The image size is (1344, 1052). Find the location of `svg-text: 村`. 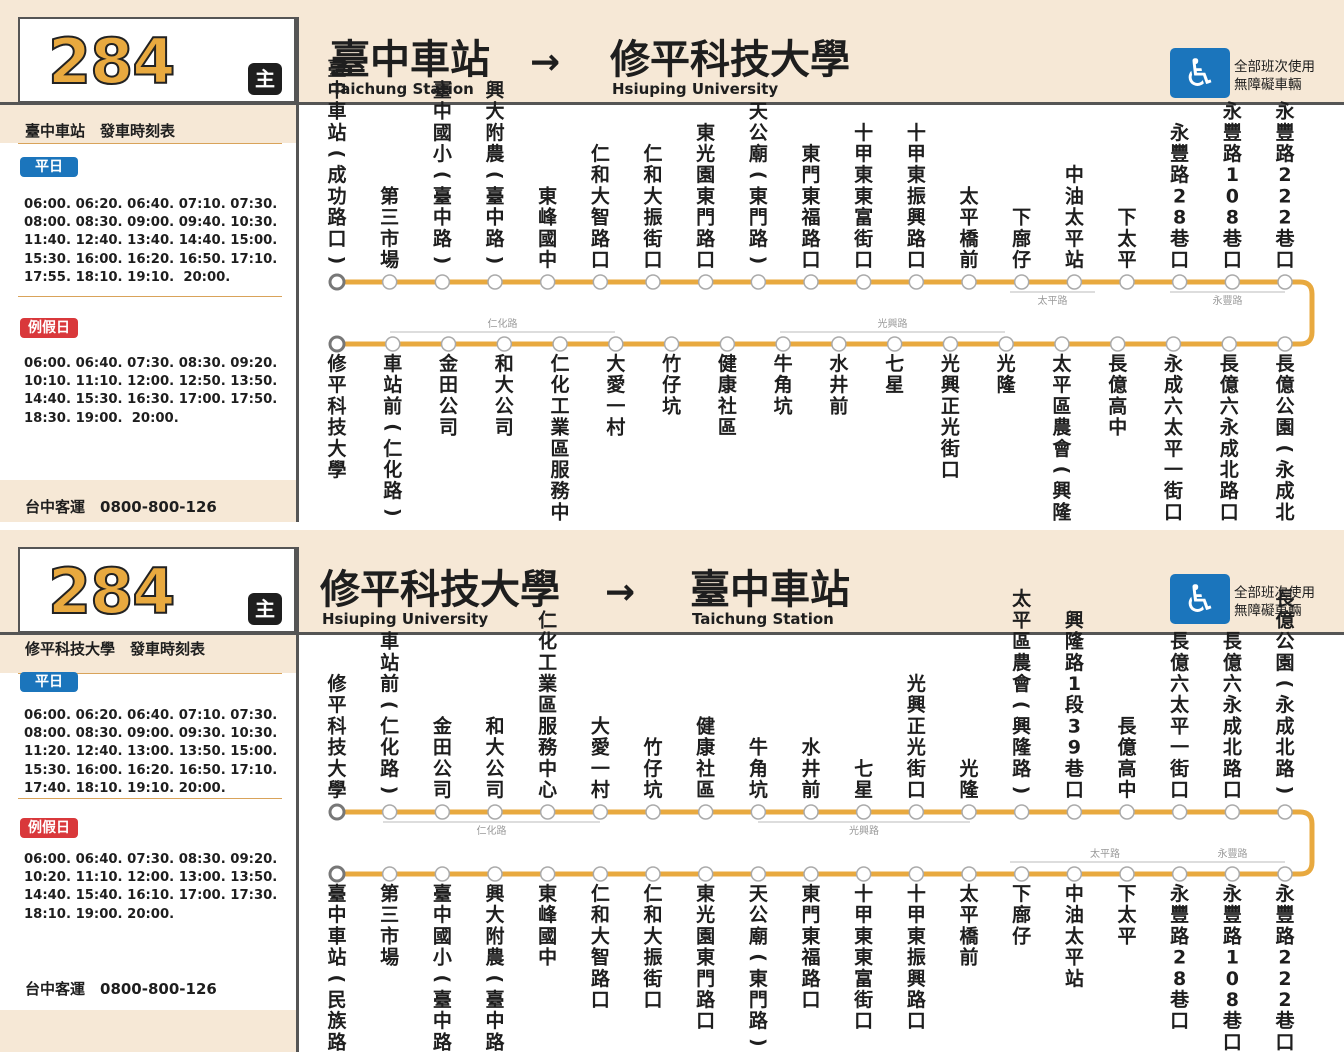

svg-text: 村 is located at coordinates (600, 789).